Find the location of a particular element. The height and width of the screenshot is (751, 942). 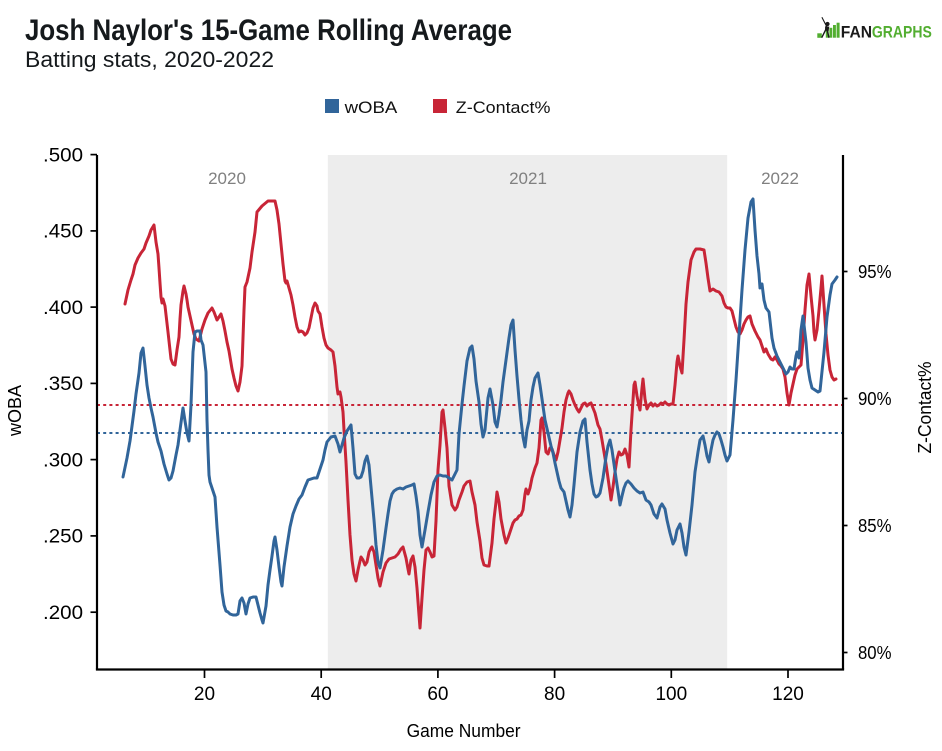

svg-text: 85% is located at coordinates (875, 525).